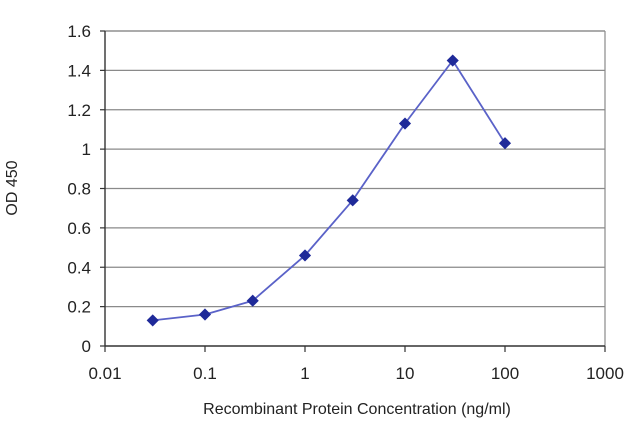 This screenshot has height=427, width=640. I want to click on y-tick-label: 1.6, so click(79, 31).